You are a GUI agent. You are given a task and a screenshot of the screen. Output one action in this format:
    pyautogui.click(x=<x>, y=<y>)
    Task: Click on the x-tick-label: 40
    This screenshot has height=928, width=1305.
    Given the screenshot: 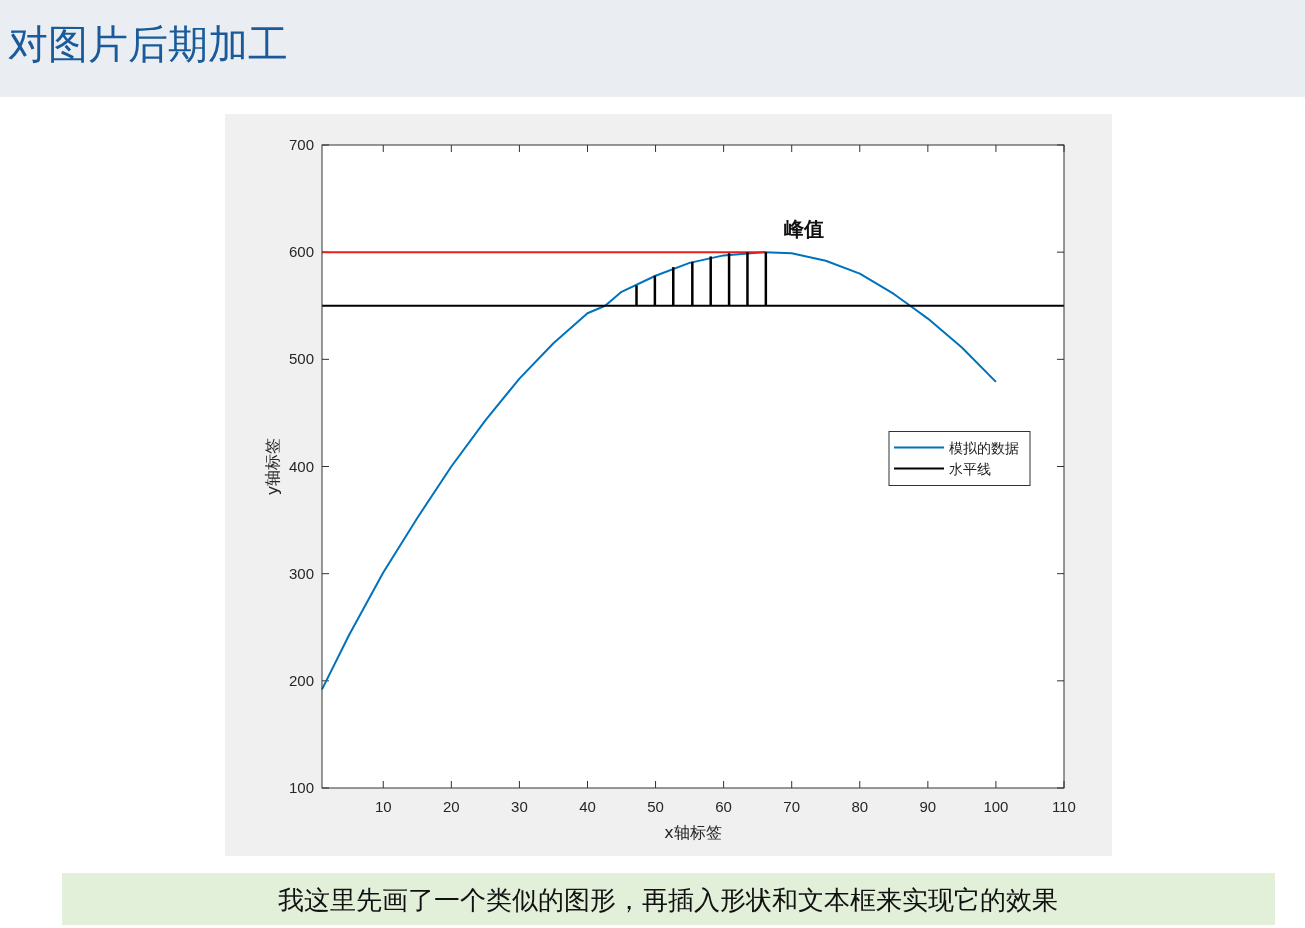 What is the action you would take?
    pyautogui.click(x=587, y=806)
    